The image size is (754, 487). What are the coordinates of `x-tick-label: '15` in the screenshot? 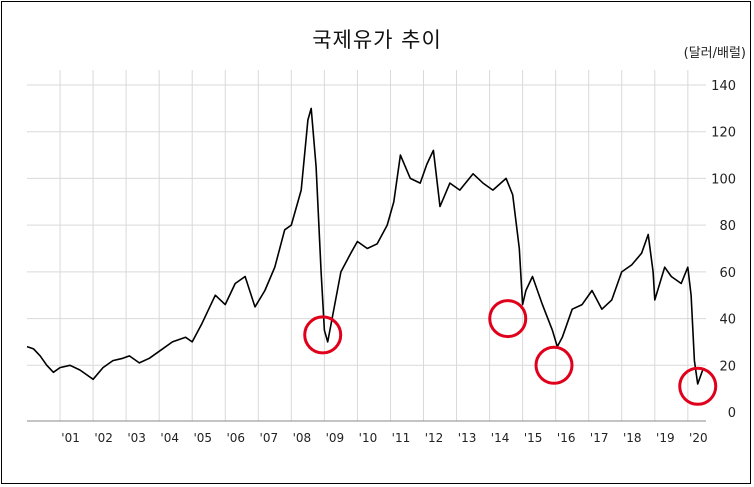 It's located at (533, 438).